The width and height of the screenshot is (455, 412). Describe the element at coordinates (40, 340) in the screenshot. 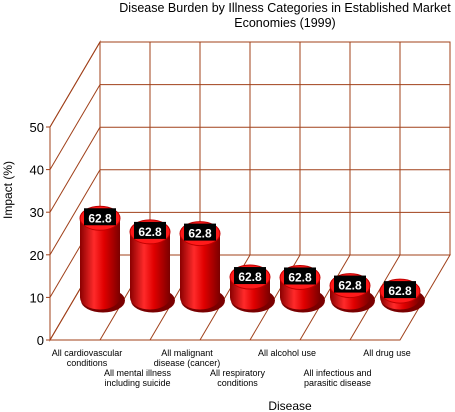

I see `y-tick-label: 0` at that location.